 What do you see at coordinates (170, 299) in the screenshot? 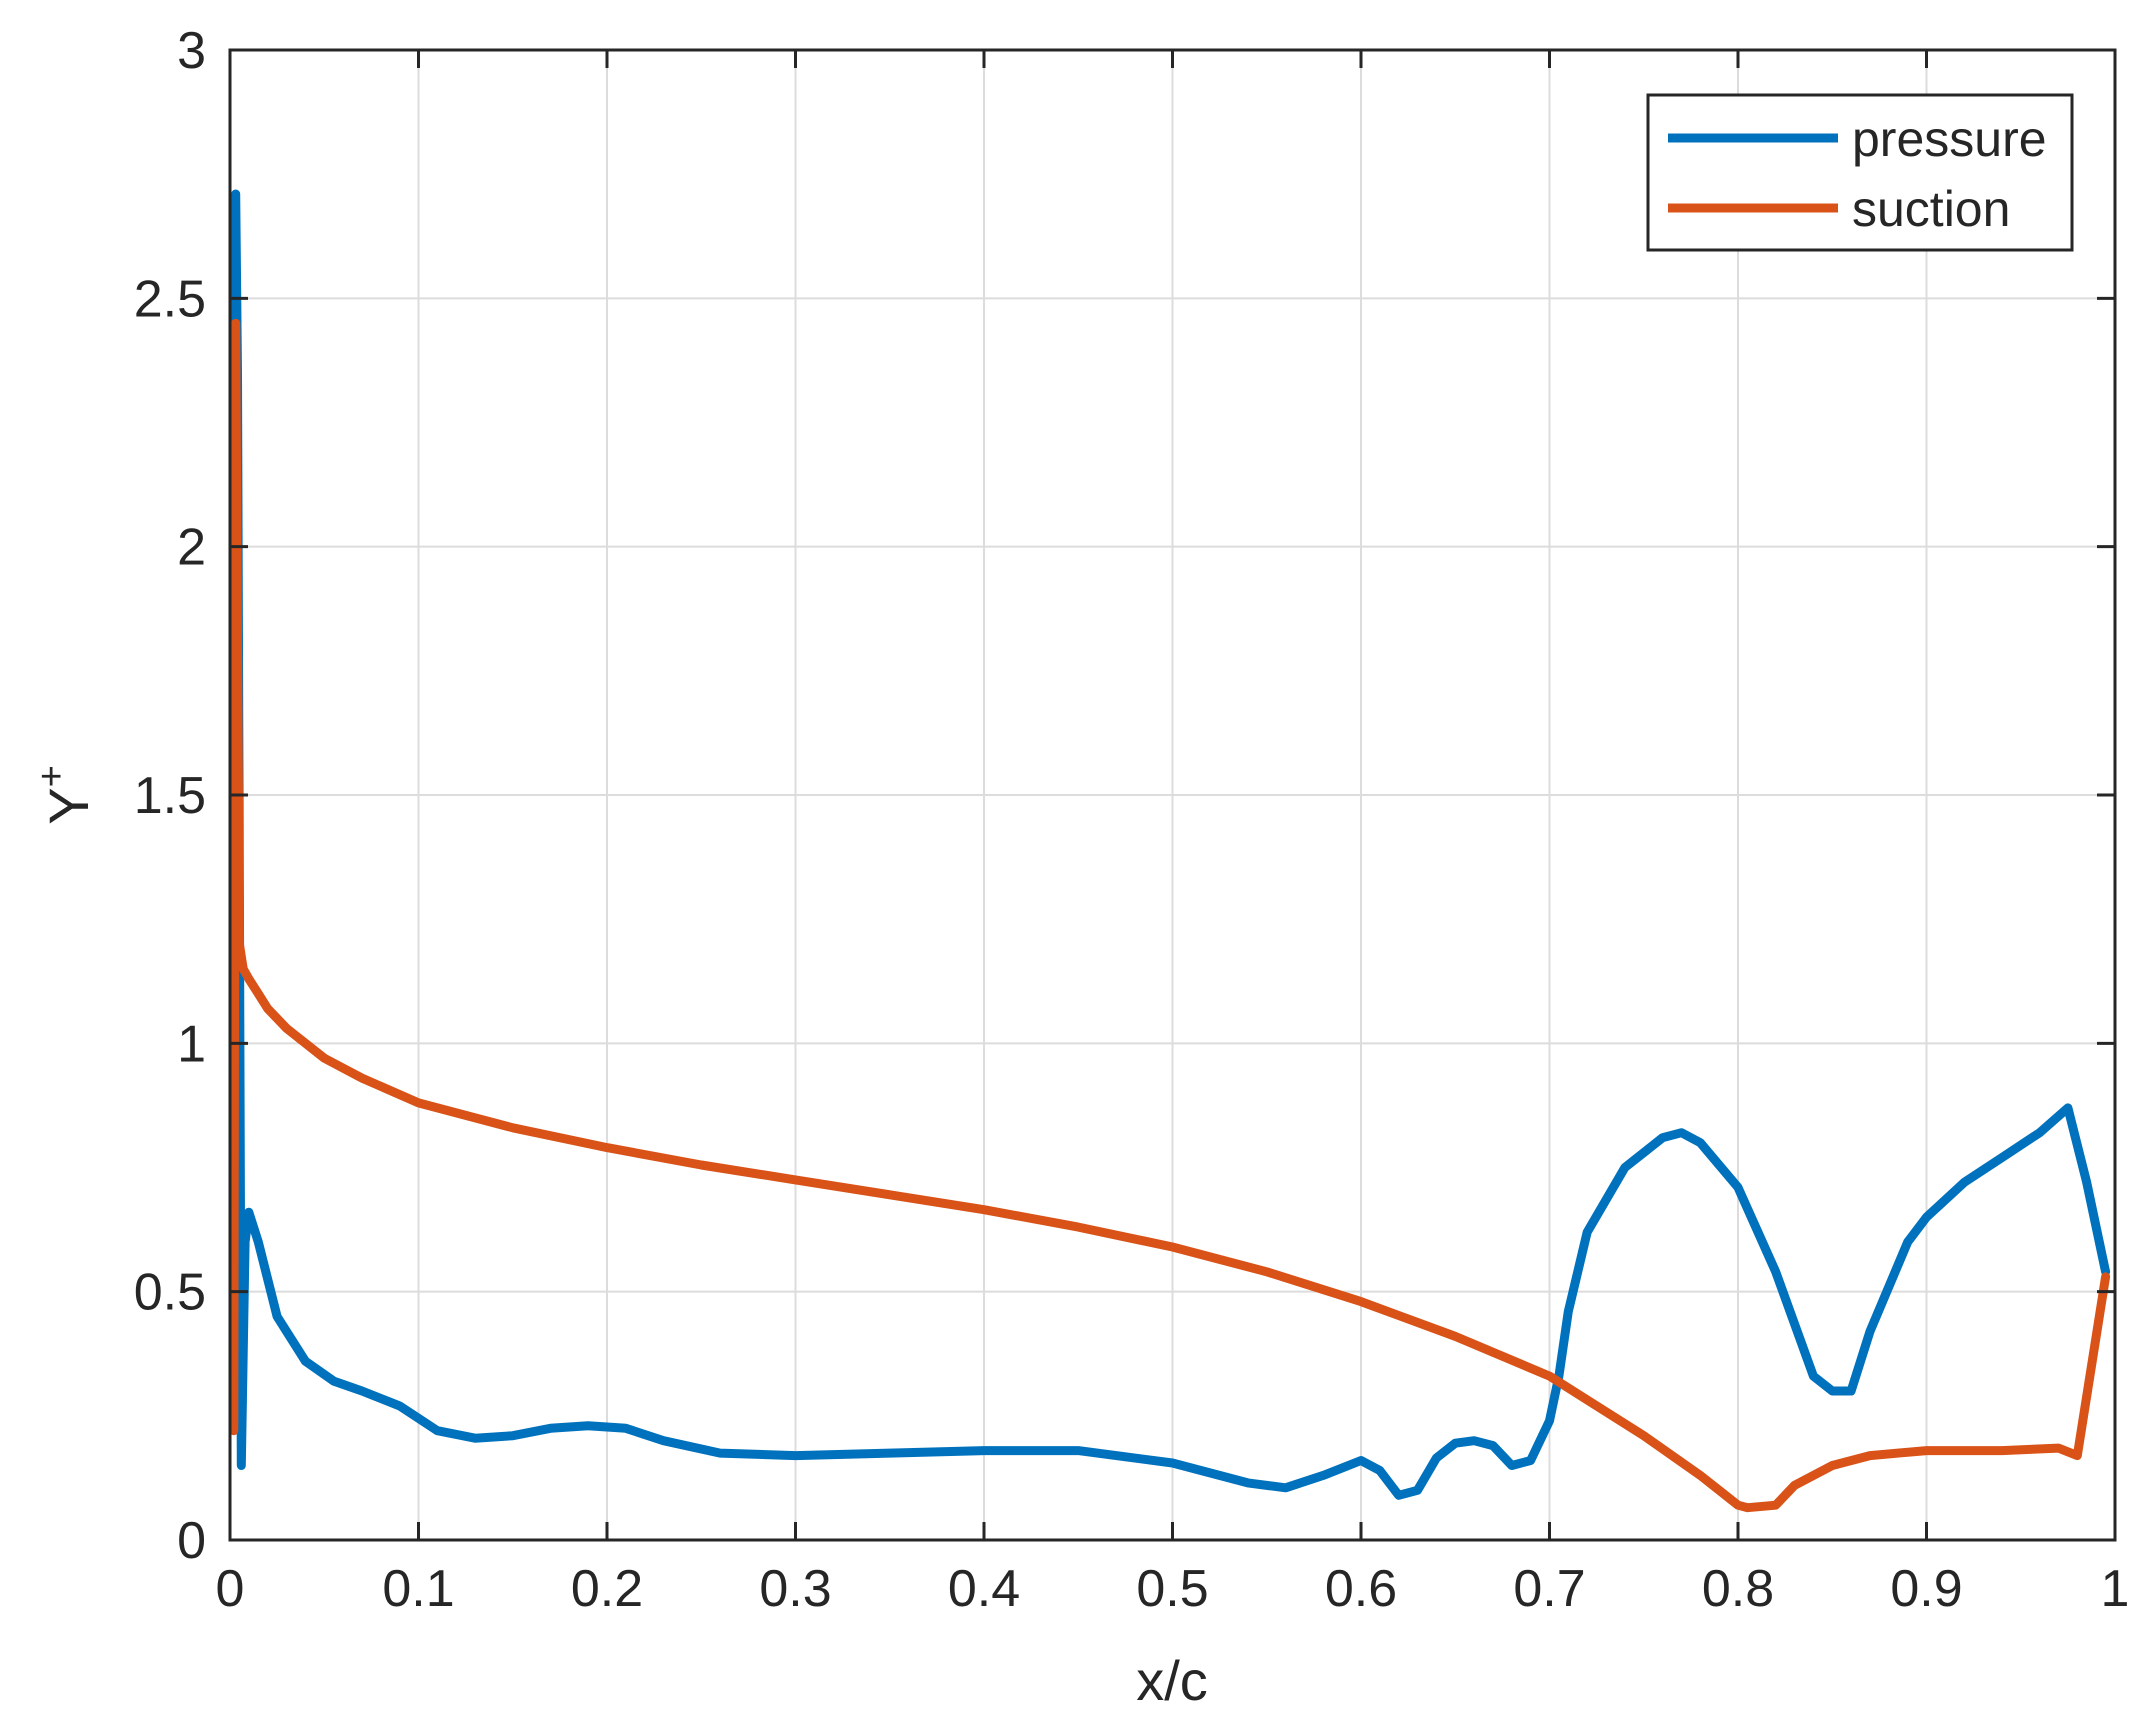
I see `y-tick-label: 2.5` at bounding box center [170, 299].